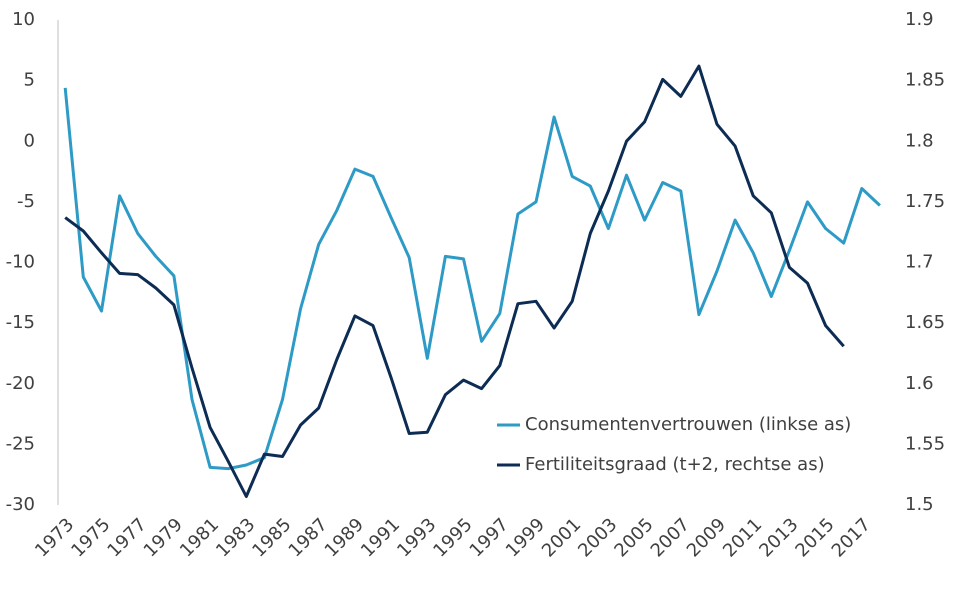 The image size is (960, 604). I want to click on x-tick-label: 1979, so click(163, 537).